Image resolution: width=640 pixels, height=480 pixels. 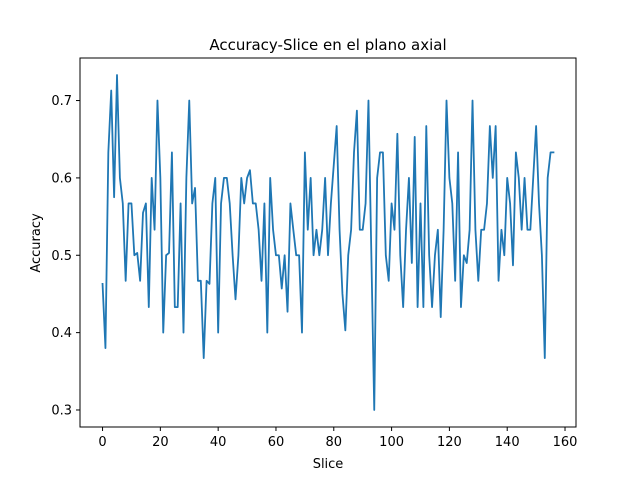 I want to click on y-axis-label: Accuracy, so click(x=36, y=243).